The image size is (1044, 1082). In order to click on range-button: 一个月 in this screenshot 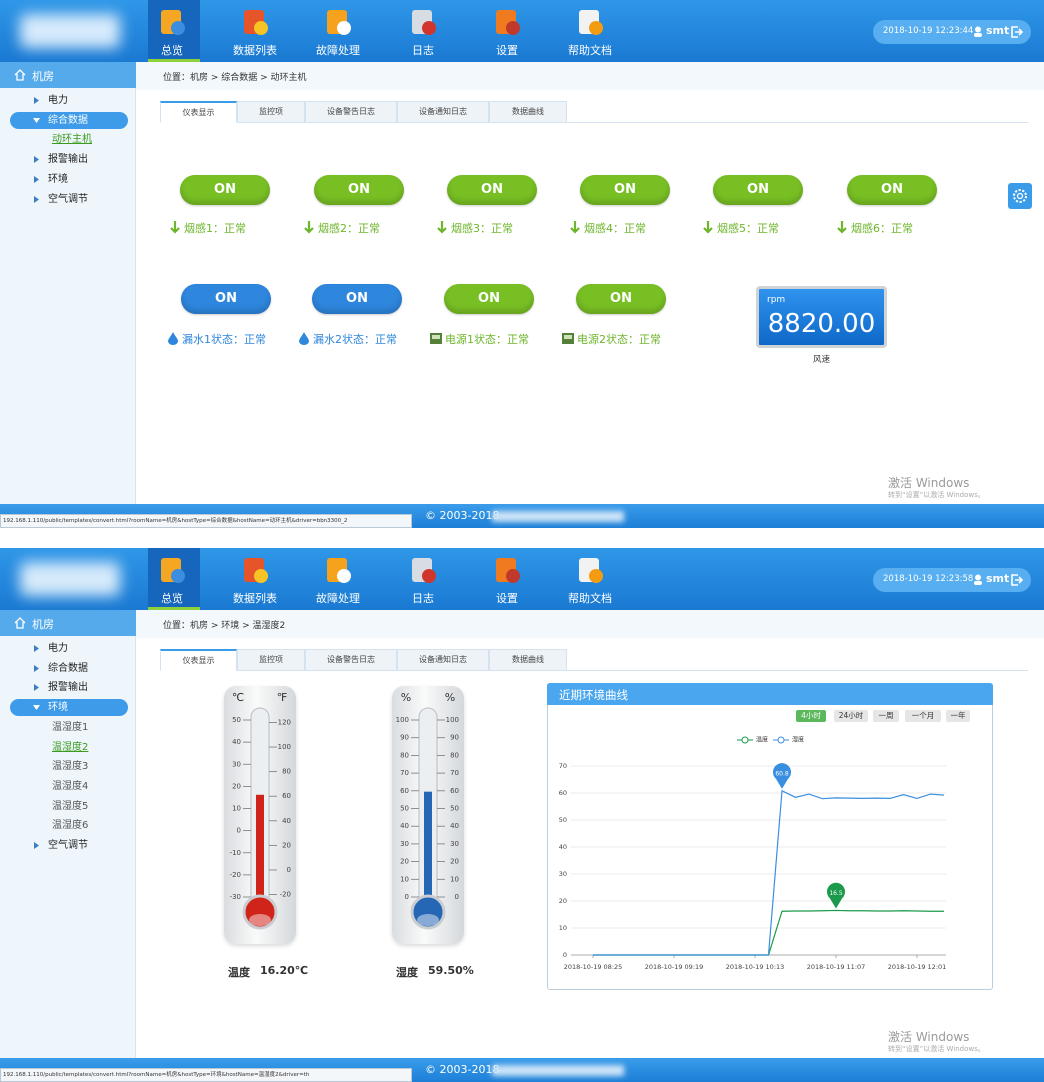, I will do `click(923, 716)`.